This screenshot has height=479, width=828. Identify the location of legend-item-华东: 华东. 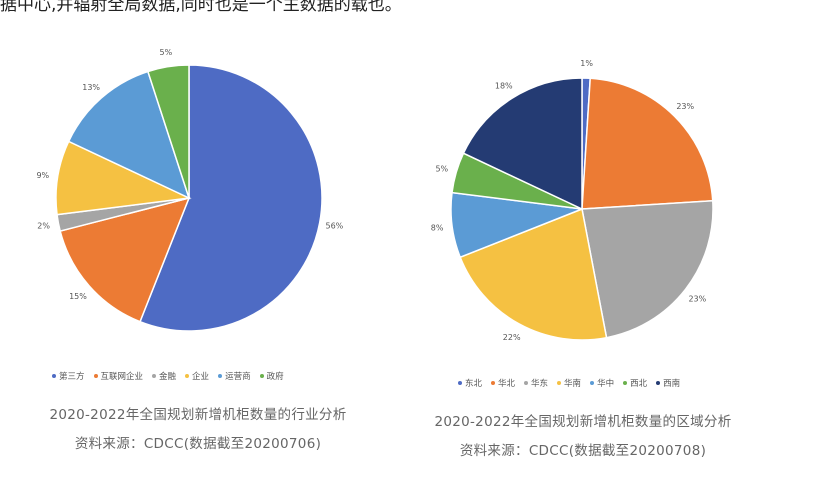
(536, 383).